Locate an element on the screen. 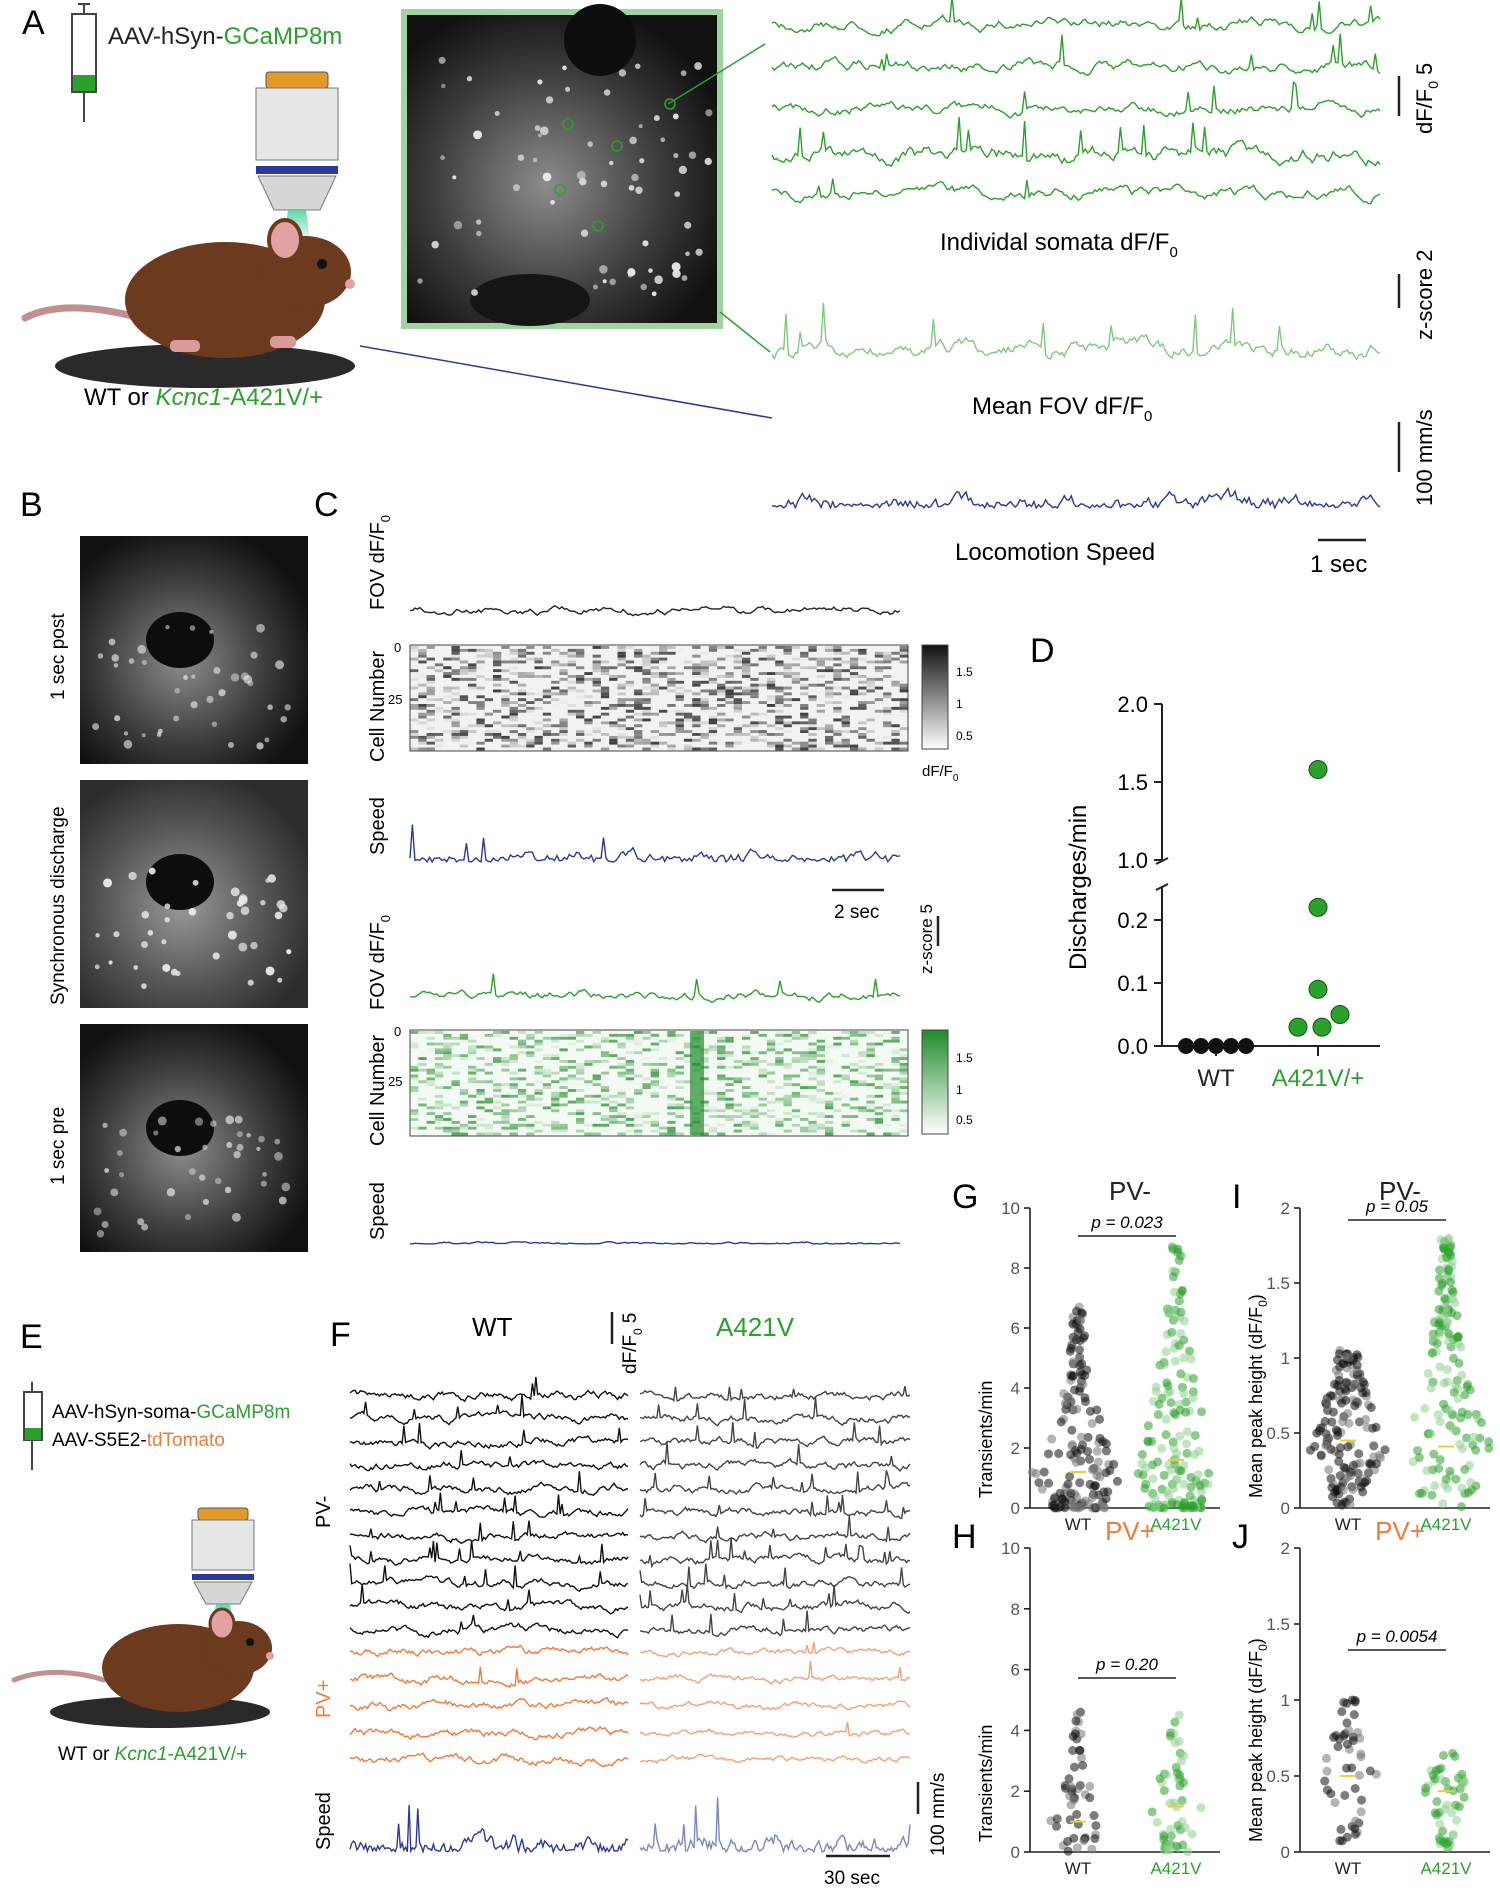 Image resolution: width=1500 pixels, height=1904 pixels. c-cbar2-tick-2: 1 is located at coordinates (959, 1090).